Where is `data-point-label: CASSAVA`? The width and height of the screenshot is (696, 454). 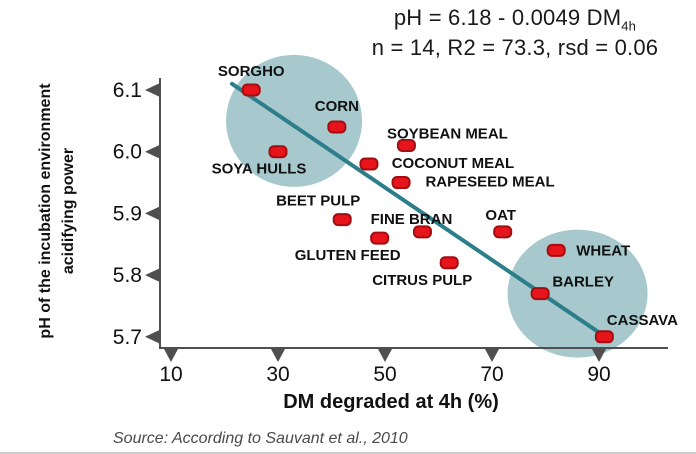 data-point-label: CASSAVA is located at coordinates (642, 320).